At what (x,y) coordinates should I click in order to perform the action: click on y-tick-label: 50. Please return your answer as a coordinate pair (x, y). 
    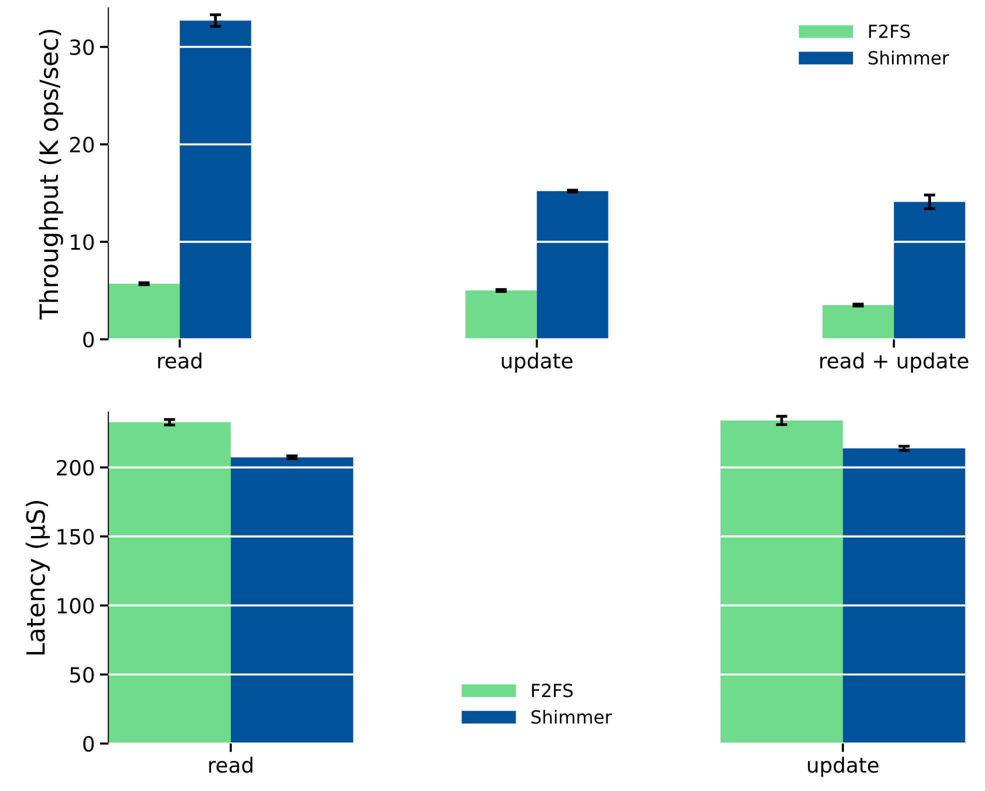
    Looking at the image, I should click on (82, 674).